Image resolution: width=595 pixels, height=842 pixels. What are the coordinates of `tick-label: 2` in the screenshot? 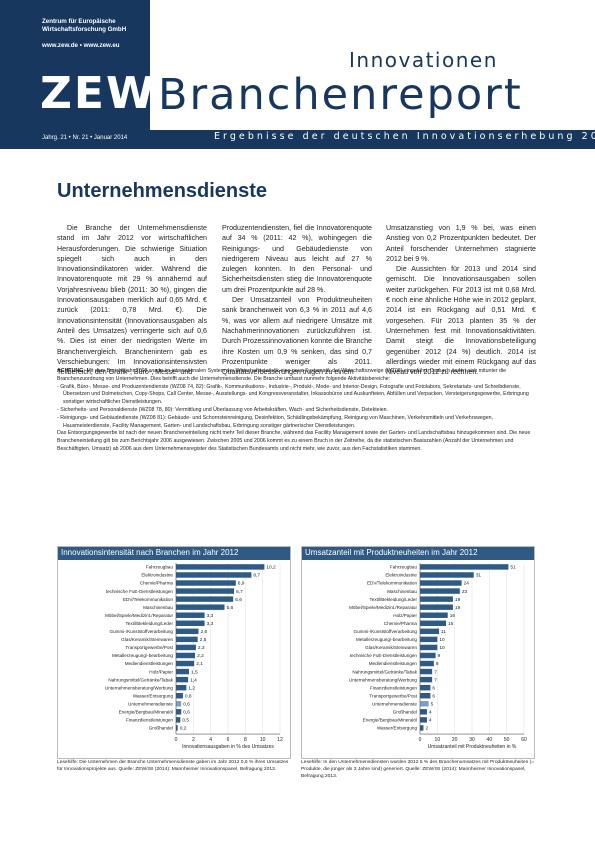 It's located at (193, 740).